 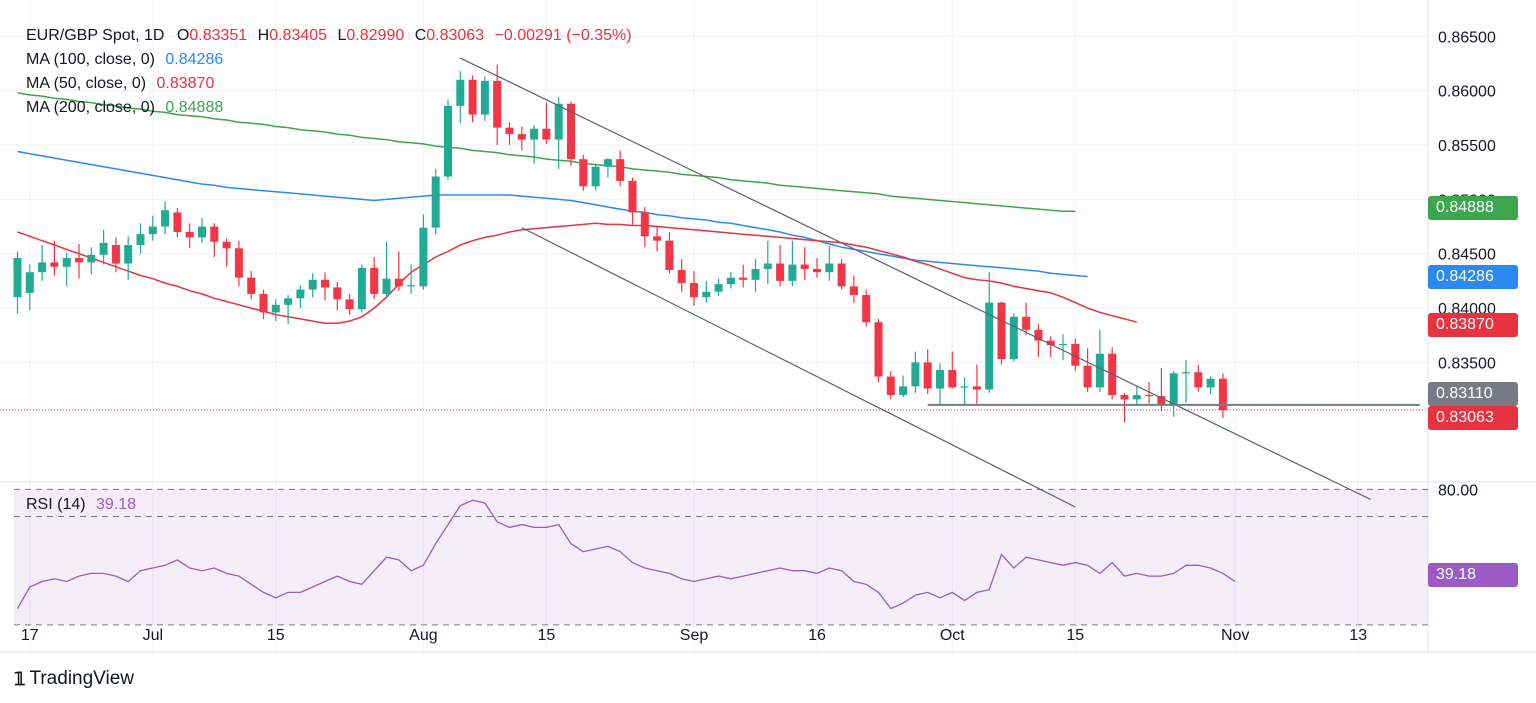 What do you see at coordinates (298, 35) in the screenshot?
I see `high-value: 0.83405` at bounding box center [298, 35].